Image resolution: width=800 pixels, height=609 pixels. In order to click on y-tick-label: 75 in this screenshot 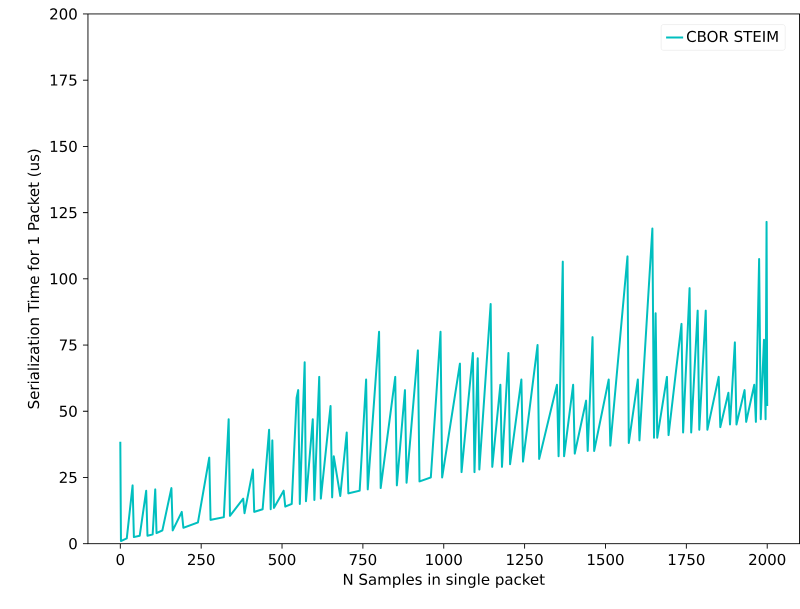, I will do `click(68, 345)`.